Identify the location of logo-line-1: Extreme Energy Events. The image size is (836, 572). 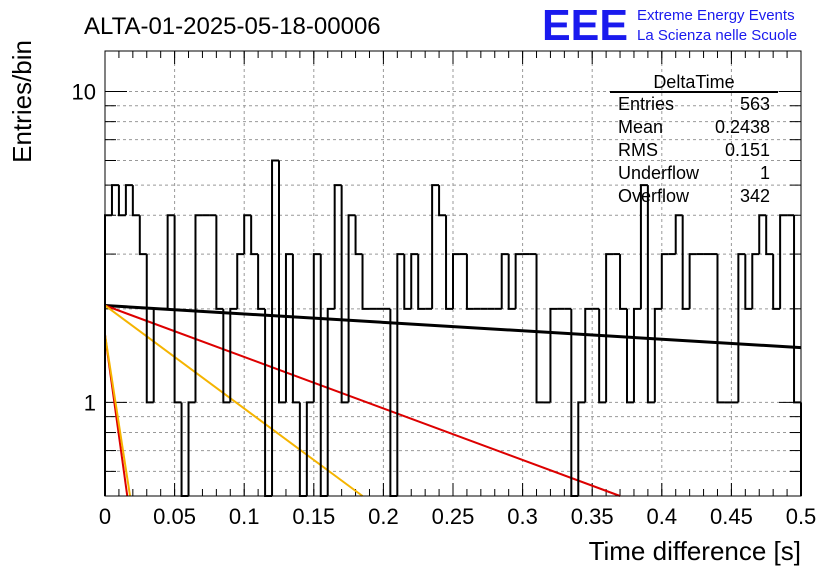
(716, 15).